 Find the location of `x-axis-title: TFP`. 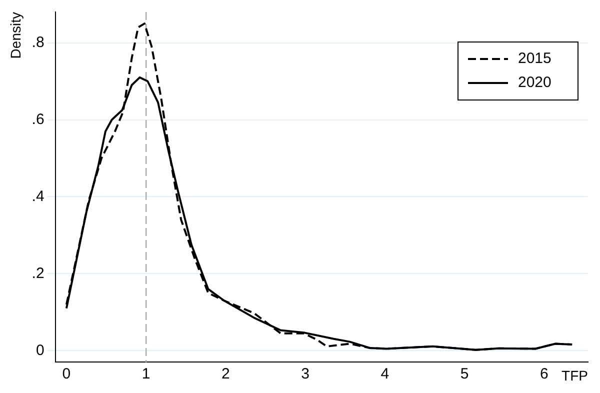

x-axis-title: TFP is located at coordinates (575, 375).